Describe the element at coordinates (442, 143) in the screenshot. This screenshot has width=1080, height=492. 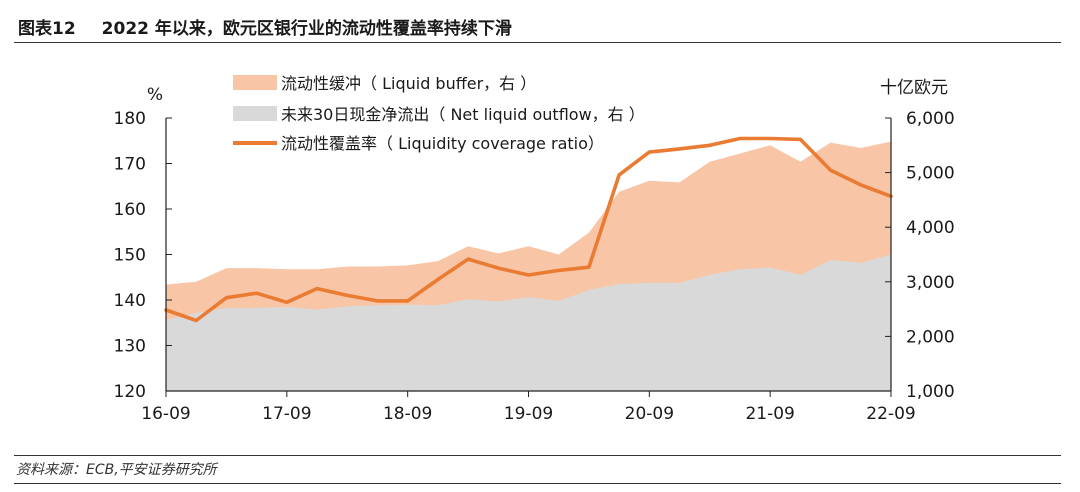
I see `legend-label: 流动性覆盖率（ Liquidity coverage ratio）` at that location.